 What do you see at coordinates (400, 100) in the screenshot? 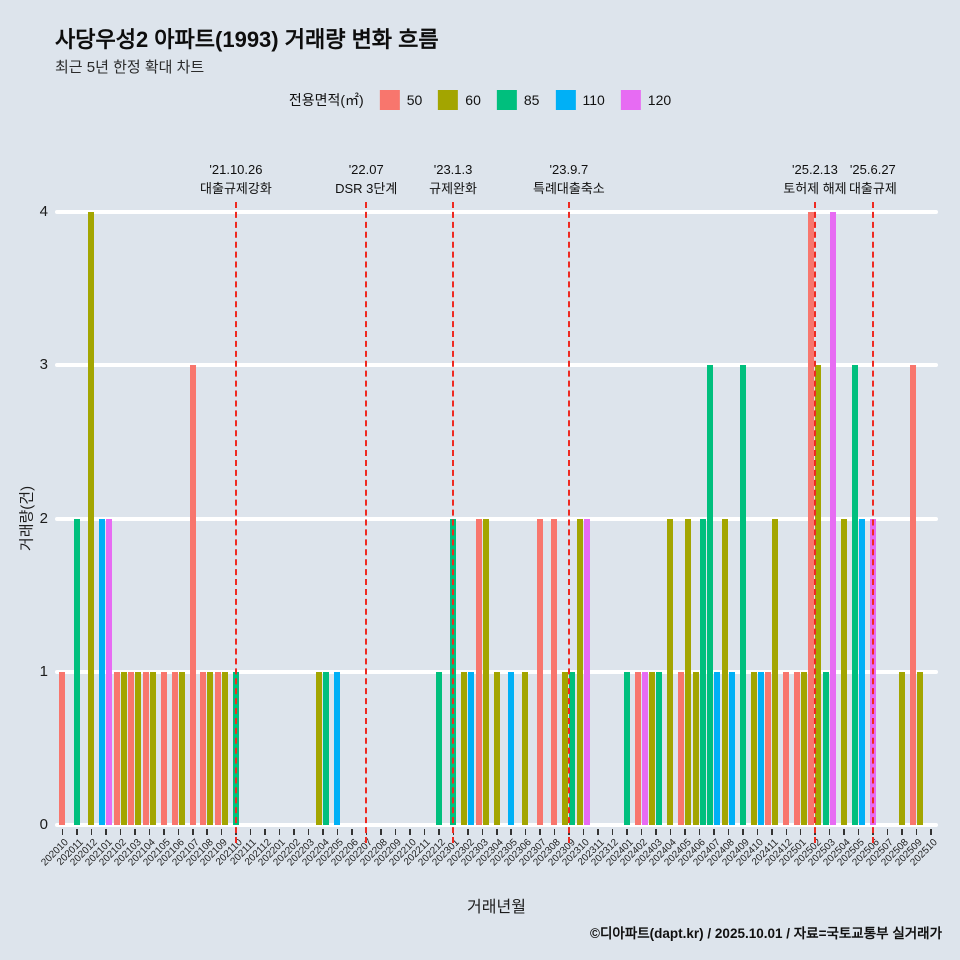
I see `legend-item-50: 50` at bounding box center [400, 100].